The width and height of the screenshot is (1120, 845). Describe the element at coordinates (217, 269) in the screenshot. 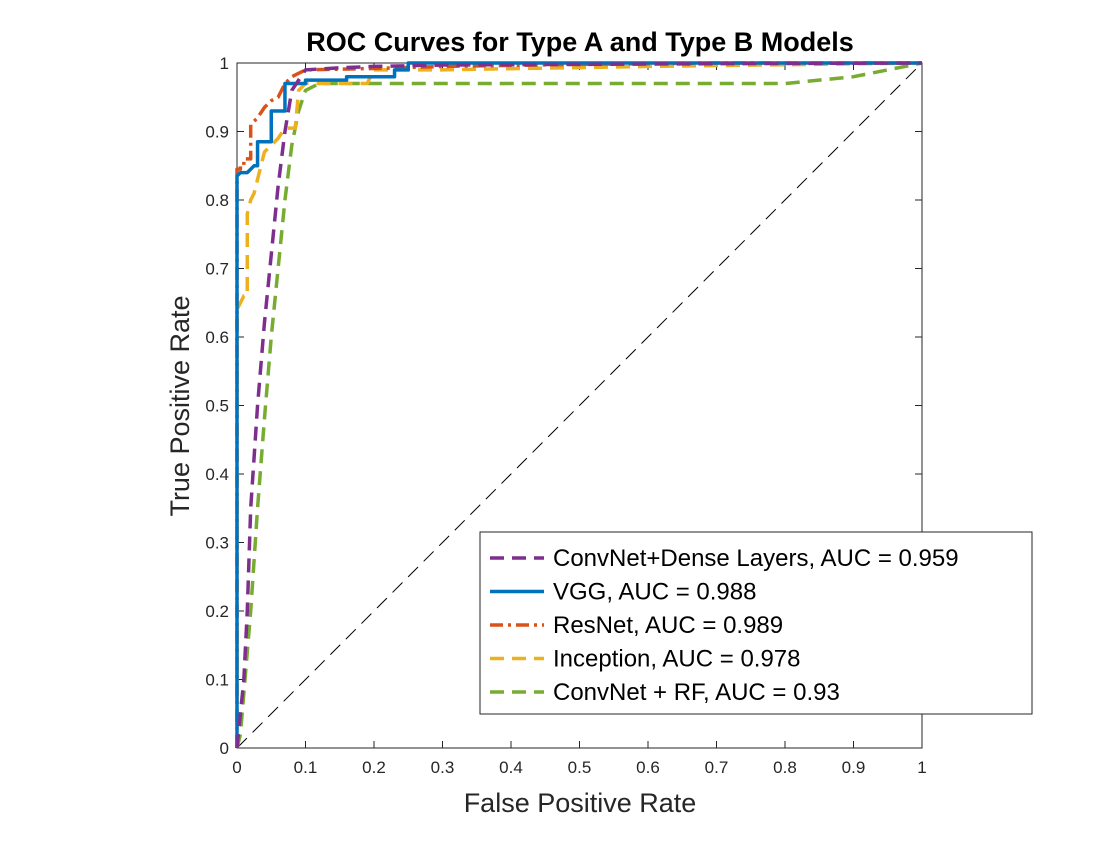

I see `y-tick-label: 0.7` at that location.